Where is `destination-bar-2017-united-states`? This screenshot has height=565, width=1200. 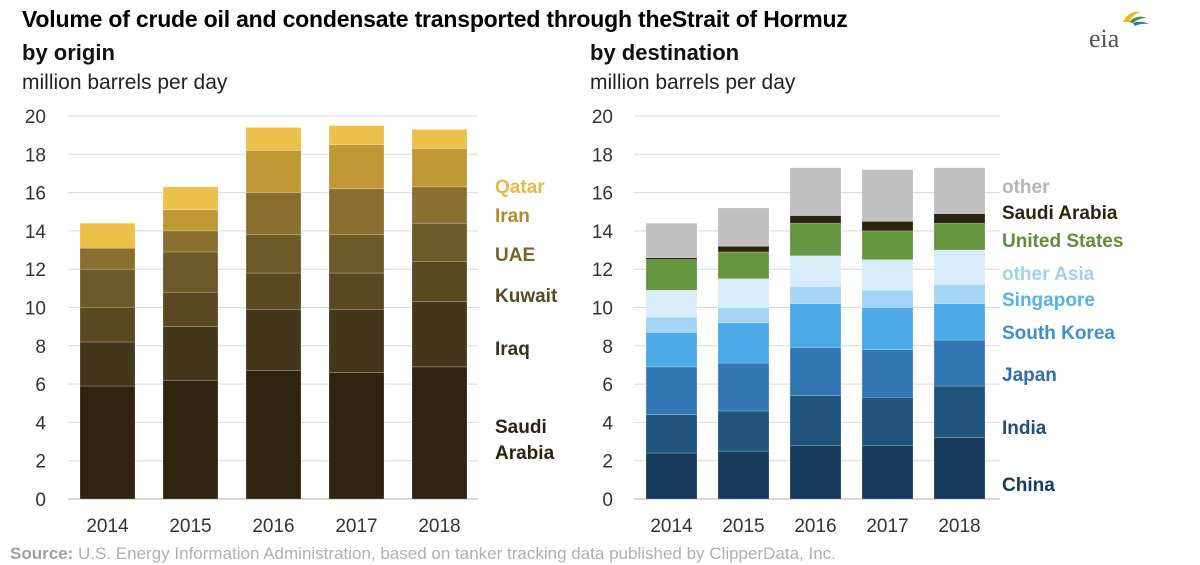
destination-bar-2017-united-states is located at coordinates (887, 245).